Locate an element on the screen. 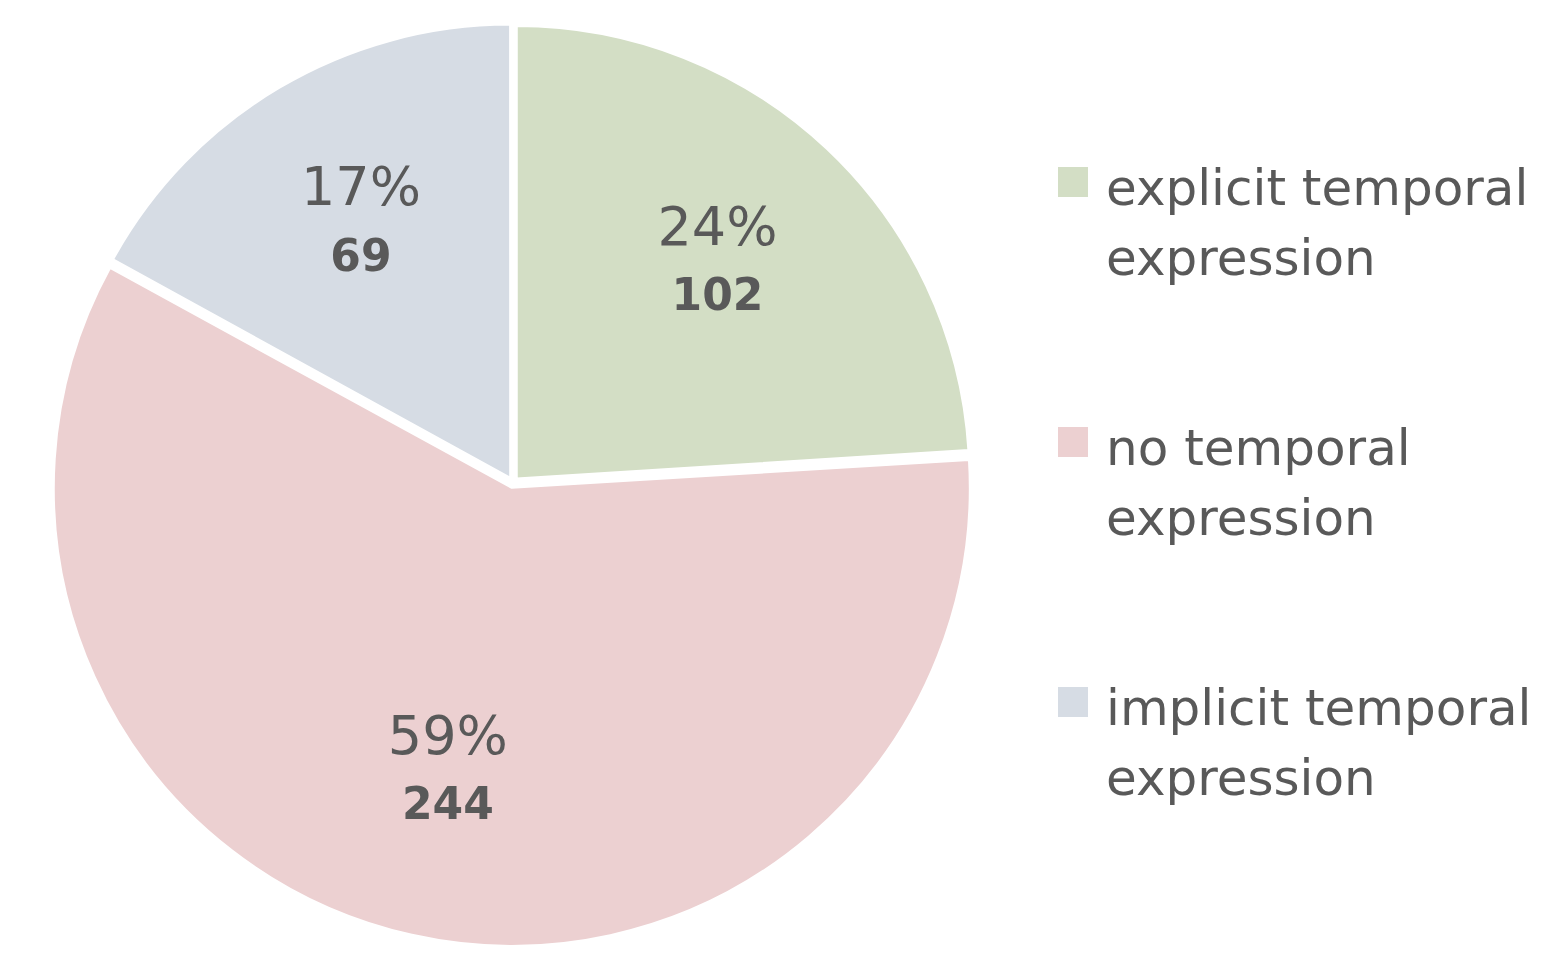 Image resolution: width=1560 pixels, height=965 pixels. data-label: 24% 102 is located at coordinates (717, 257).